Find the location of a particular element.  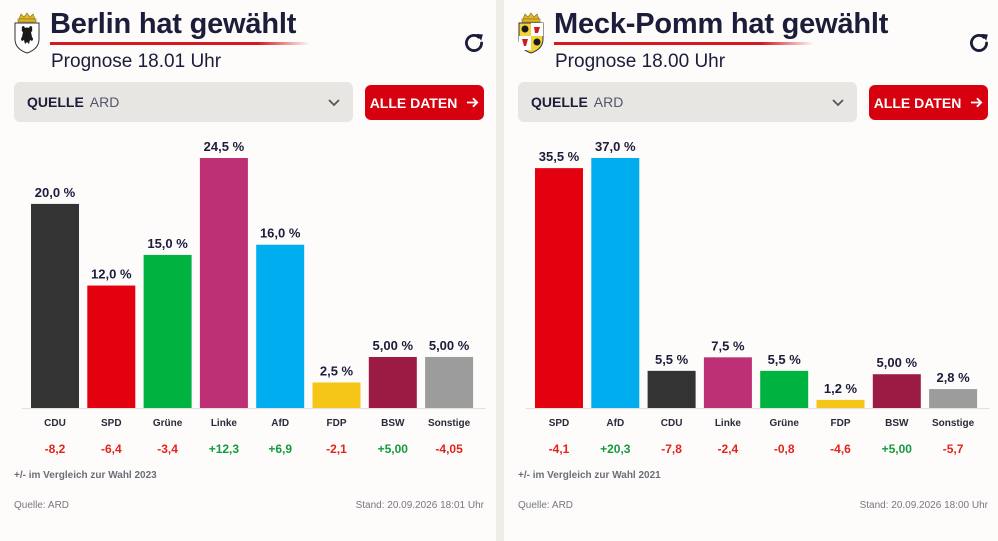

change-label: -2,1 is located at coordinates (336, 449).